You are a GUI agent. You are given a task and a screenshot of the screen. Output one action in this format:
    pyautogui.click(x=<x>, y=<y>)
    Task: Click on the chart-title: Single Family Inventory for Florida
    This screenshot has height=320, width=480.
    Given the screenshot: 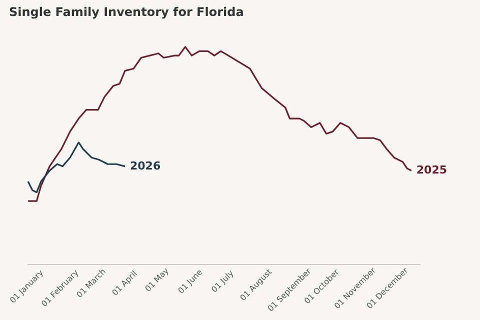 What is the action you would take?
    pyautogui.click(x=126, y=12)
    